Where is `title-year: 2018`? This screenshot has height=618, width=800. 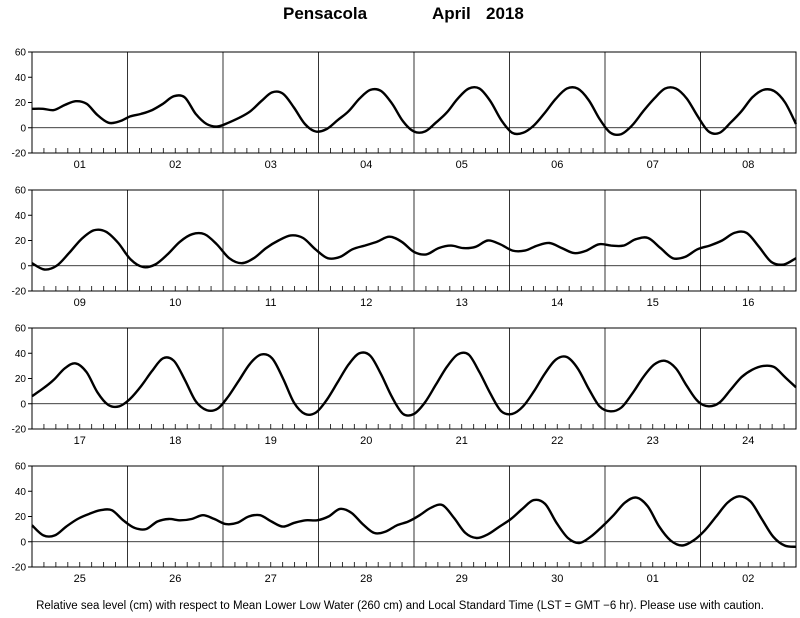
title-year: 2018 is located at coordinates (505, 13).